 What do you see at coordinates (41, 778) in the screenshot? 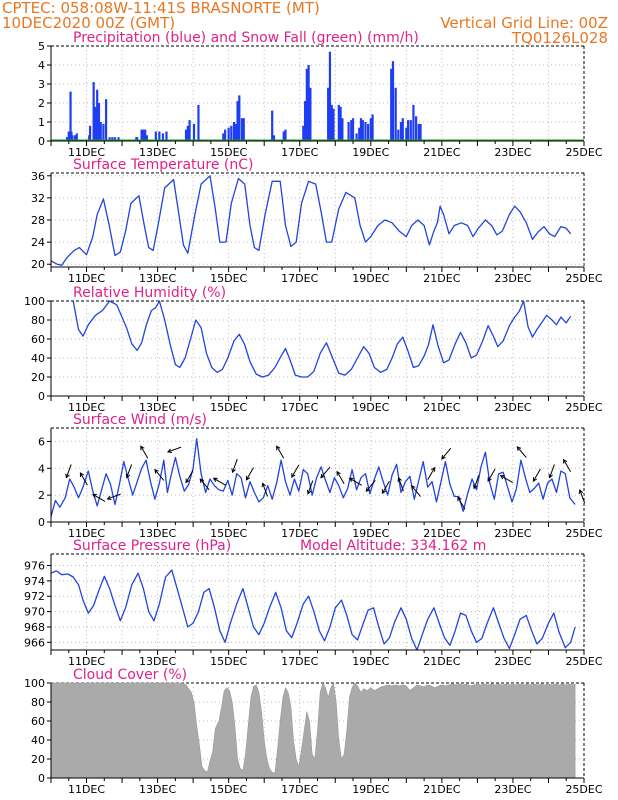
I see `cloud-cover-y-tick-label: 0` at bounding box center [41, 778].